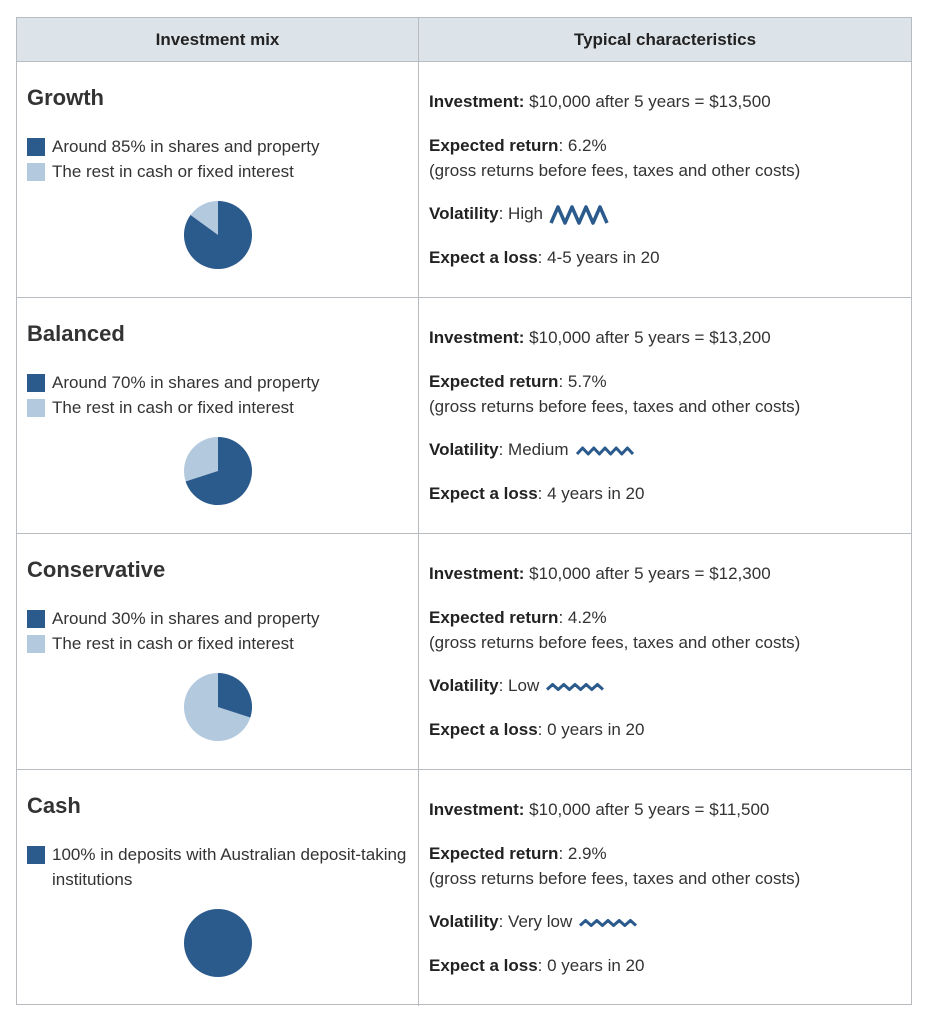  I want to click on expect-loss-line: Expect a loss: 4 years in 20, so click(665, 493).